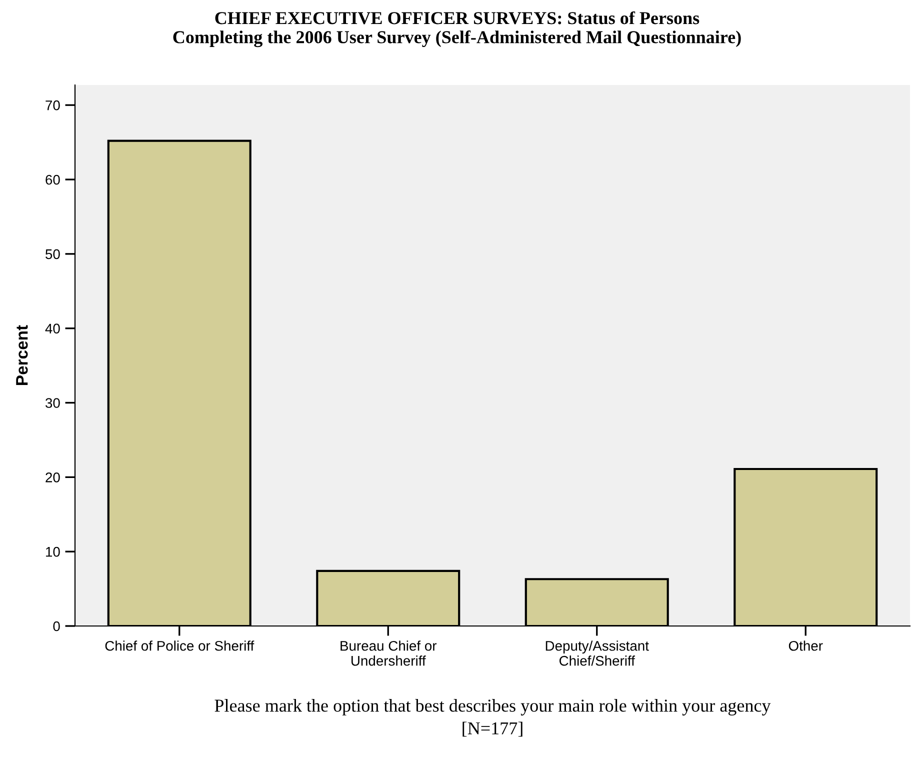 Image resolution: width=914 pixels, height=767 pixels. I want to click on x-tick-label: Deputy/Assistant Chief/Sheriff, so click(597, 653).